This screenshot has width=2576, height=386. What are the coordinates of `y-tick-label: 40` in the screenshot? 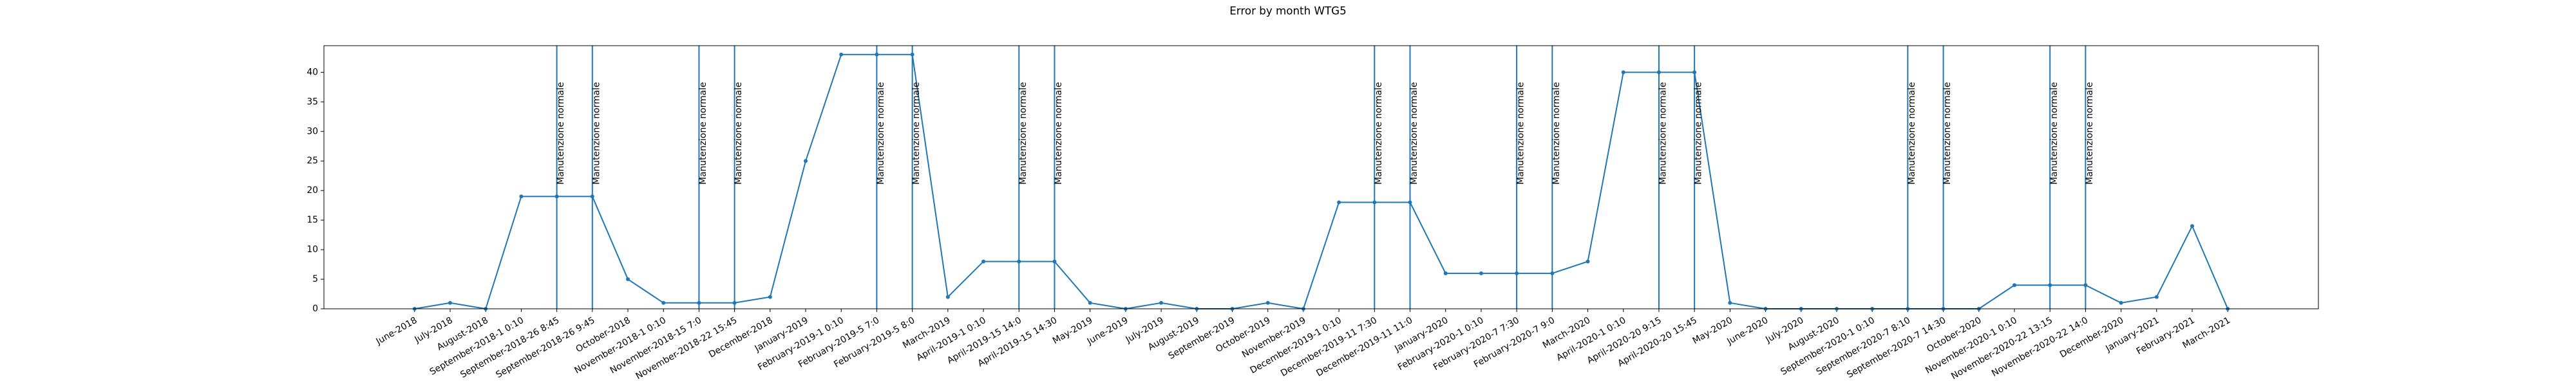 It's located at (312, 72).